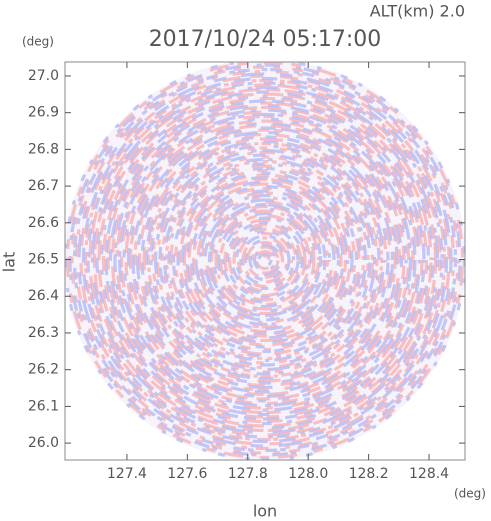 This screenshot has width=491, height=521. Describe the element at coordinates (369, 474) in the screenshot. I see `x-tick-label: 128.2` at that location.